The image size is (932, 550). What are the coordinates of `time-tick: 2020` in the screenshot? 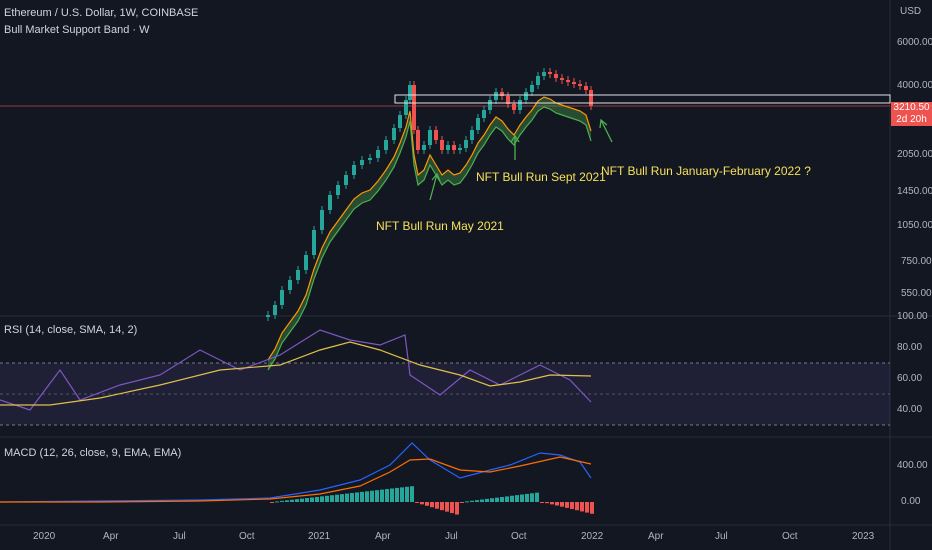 It's located at (44, 536).